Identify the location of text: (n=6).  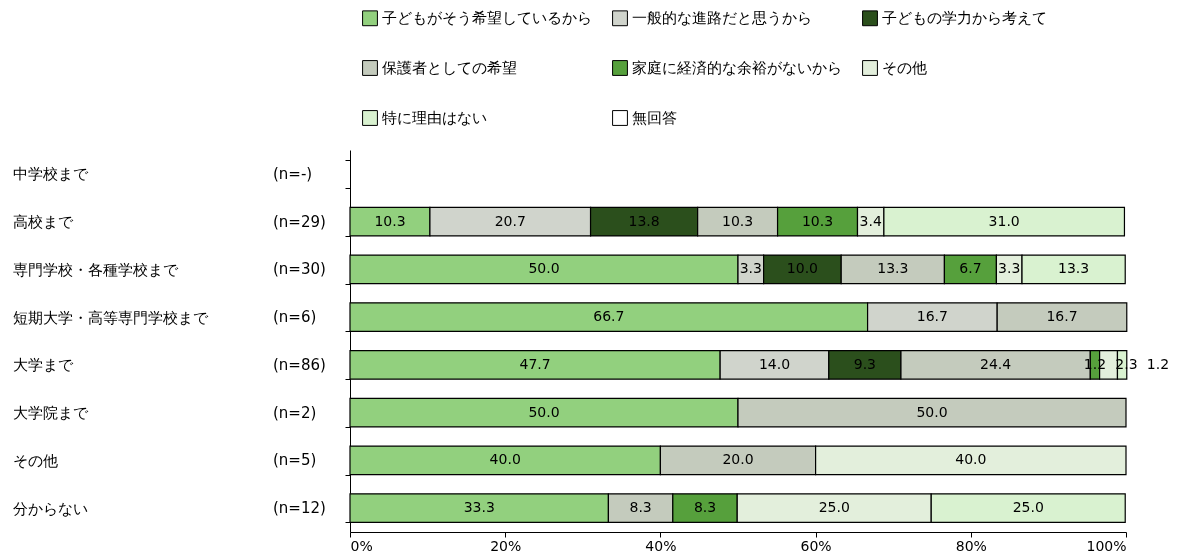
(295, 317).